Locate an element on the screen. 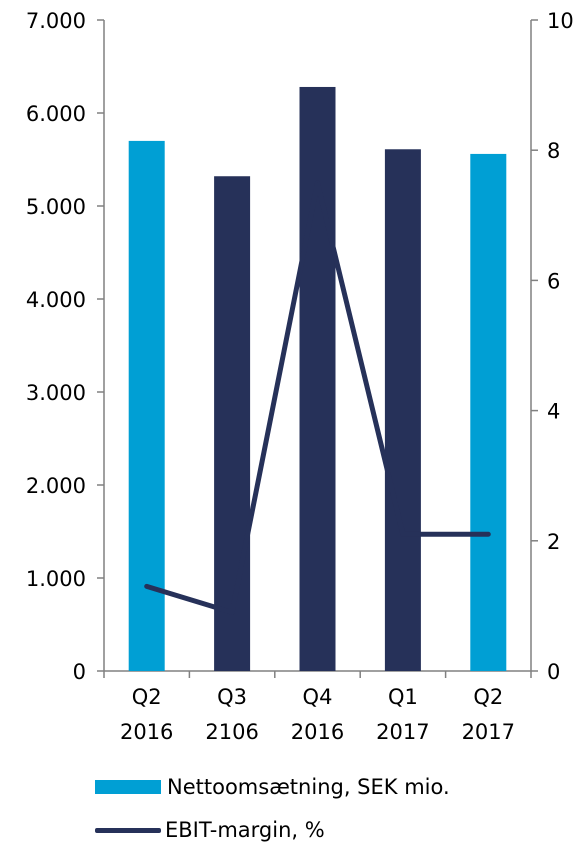 This screenshot has height=842, width=586. left-tick-label: 2.000 is located at coordinates (56, 486).